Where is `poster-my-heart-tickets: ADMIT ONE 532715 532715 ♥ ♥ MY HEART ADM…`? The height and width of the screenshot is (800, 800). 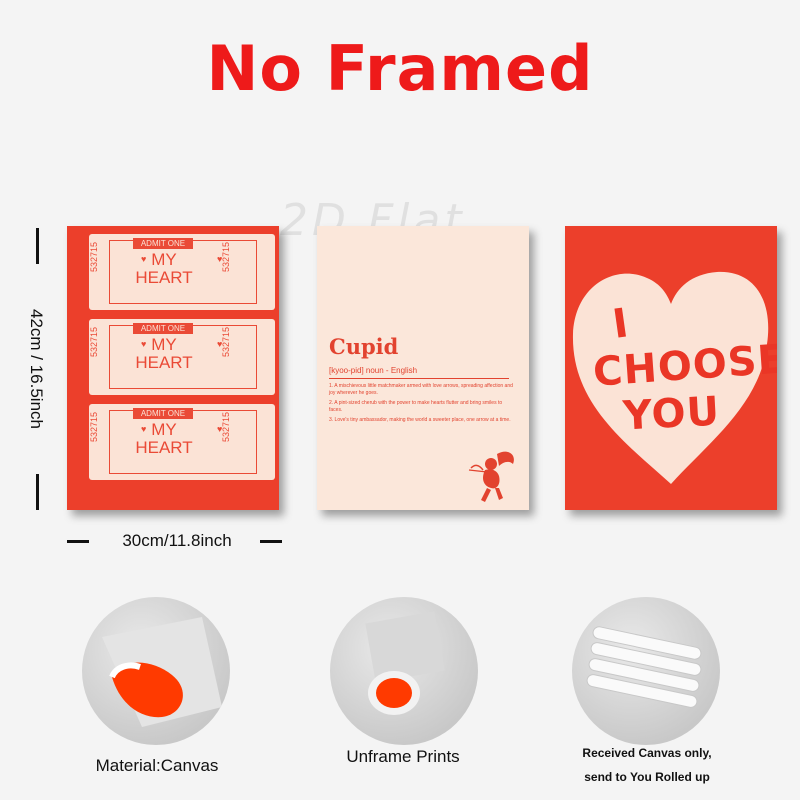
poster-my-heart-tickets: ADMIT ONE 532715 532715 ♥ ♥ MY HEART ADM… is located at coordinates (173, 368).